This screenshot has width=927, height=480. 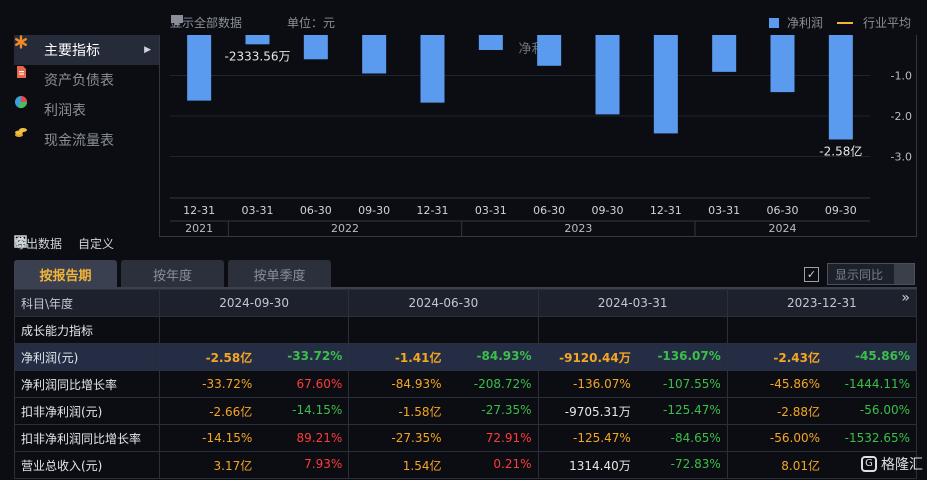 What do you see at coordinates (901, 76) in the screenshot?
I see `y-tick-label: -1.0` at bounding box center [901, 76].